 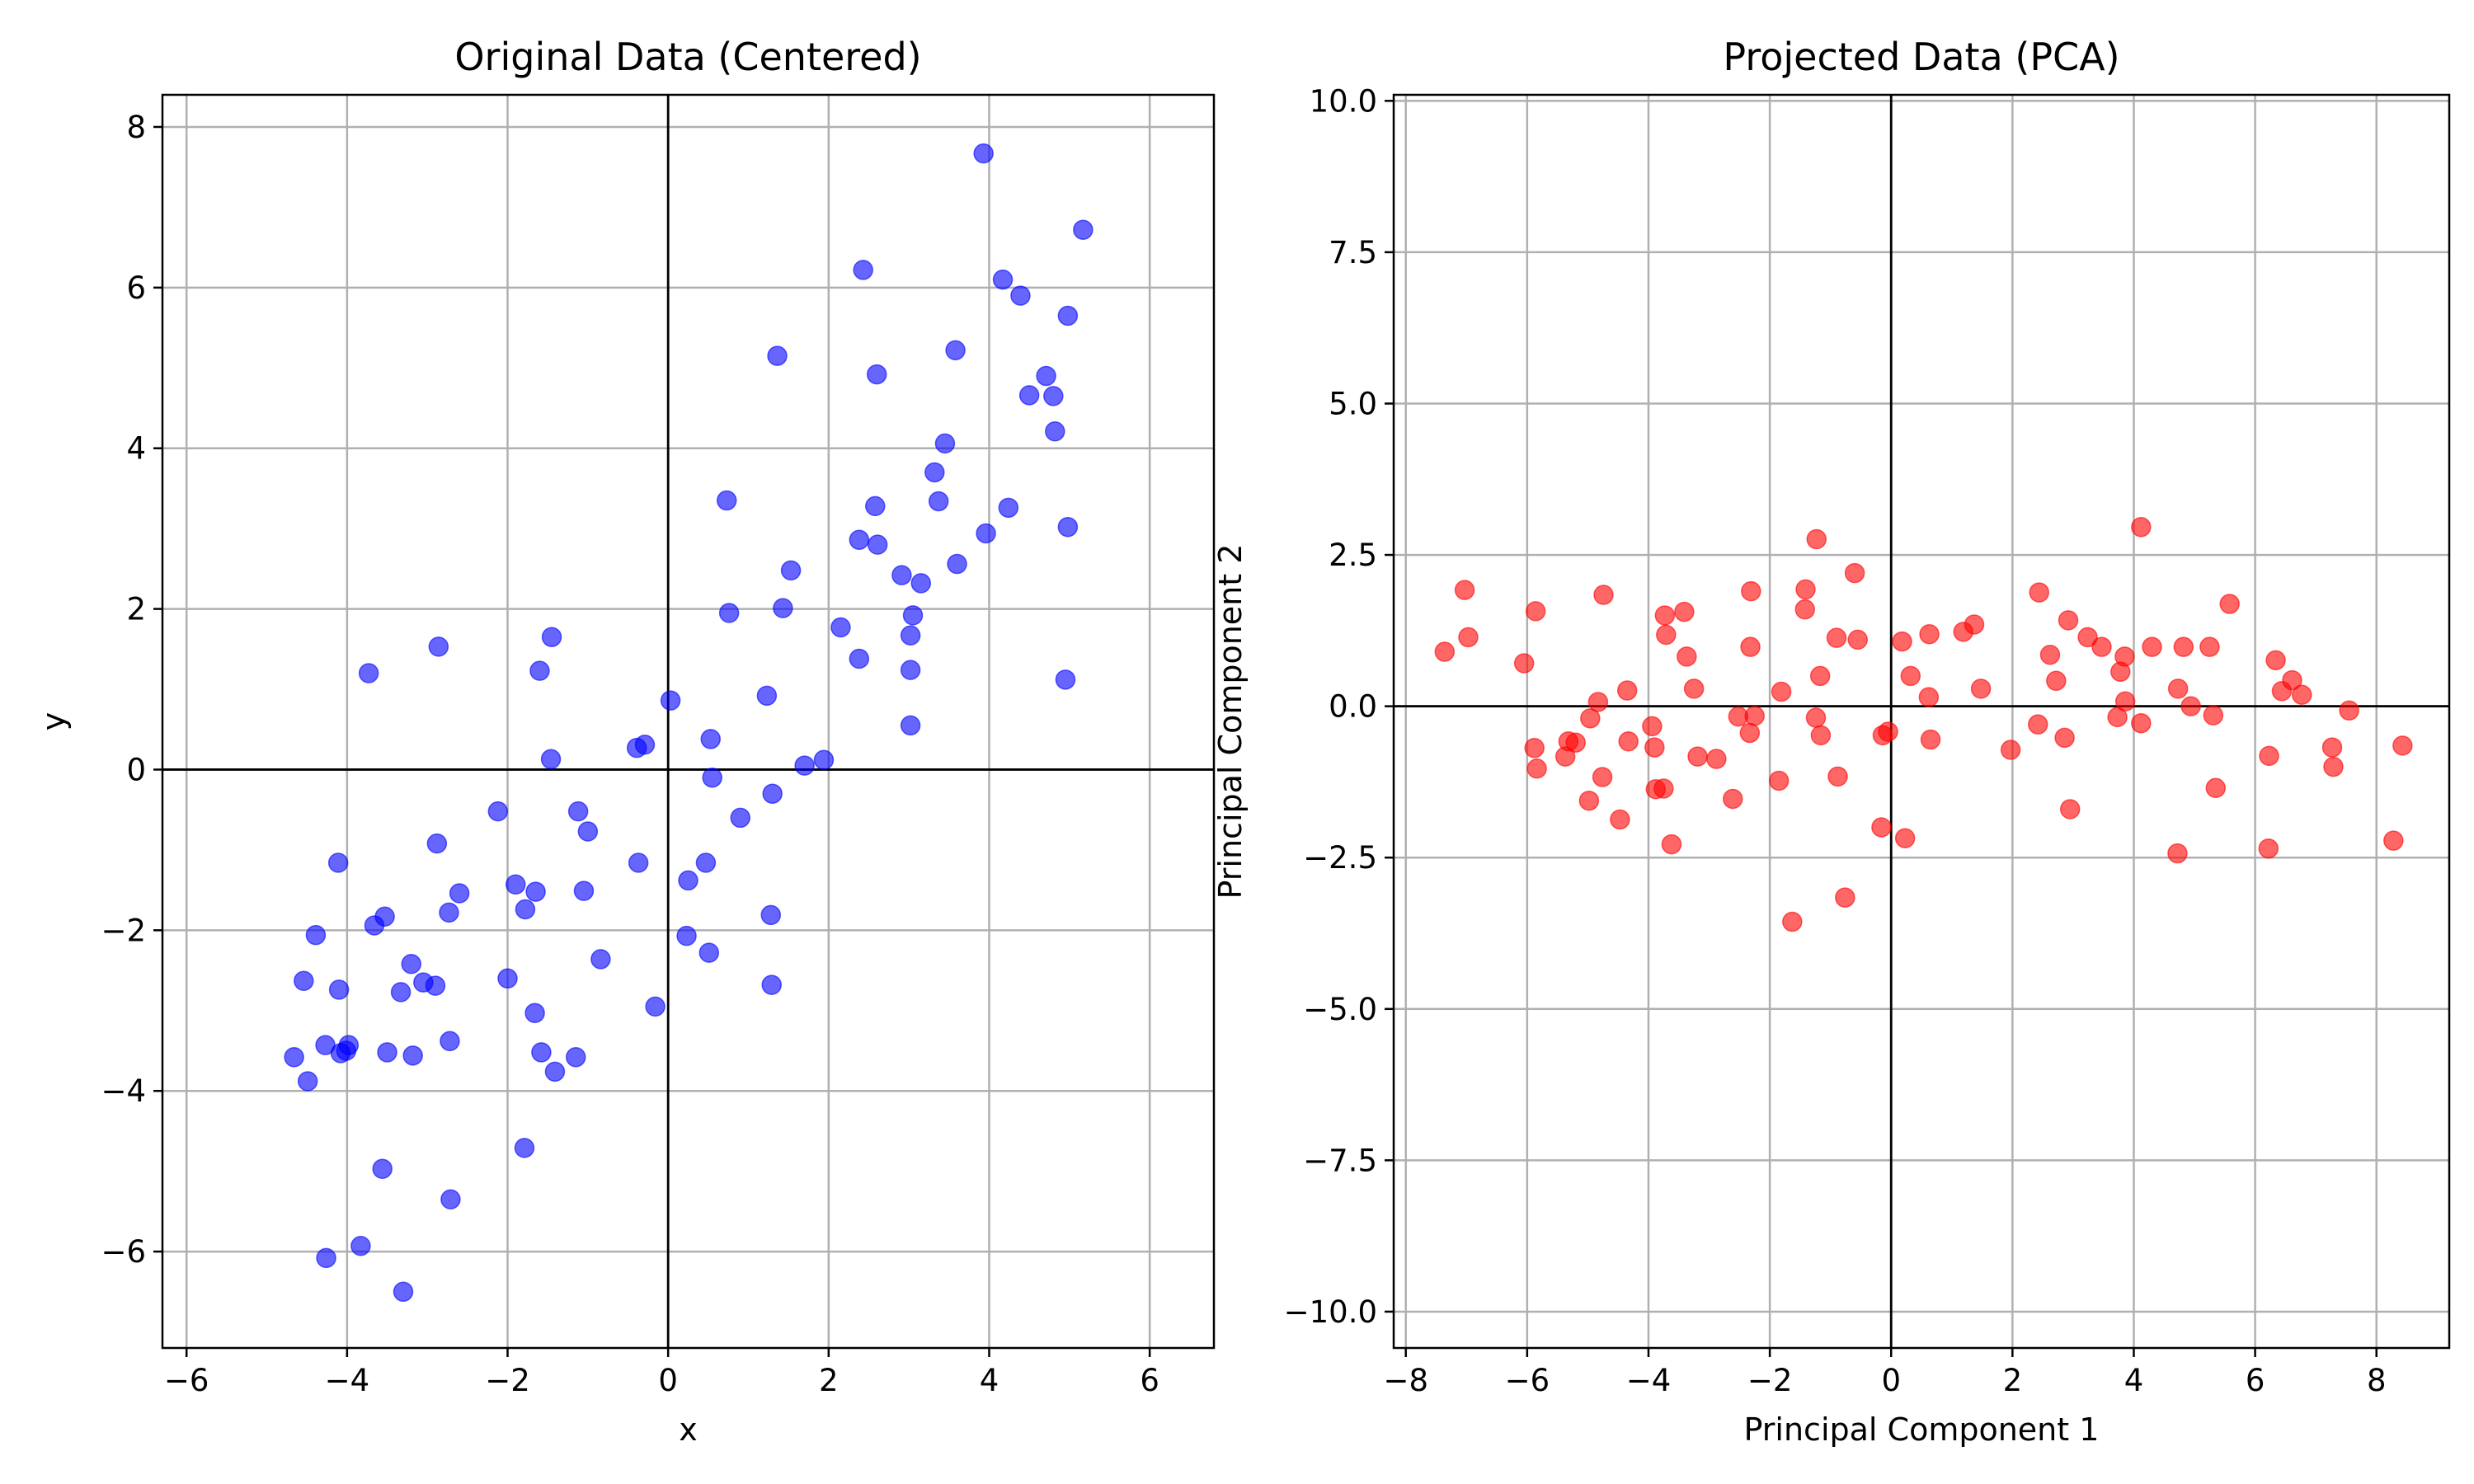 What do you see at coordinates (1353, 403) in the screenshot?
I see `y-tick-label: 5.0` at bounding box center [1353, 403].